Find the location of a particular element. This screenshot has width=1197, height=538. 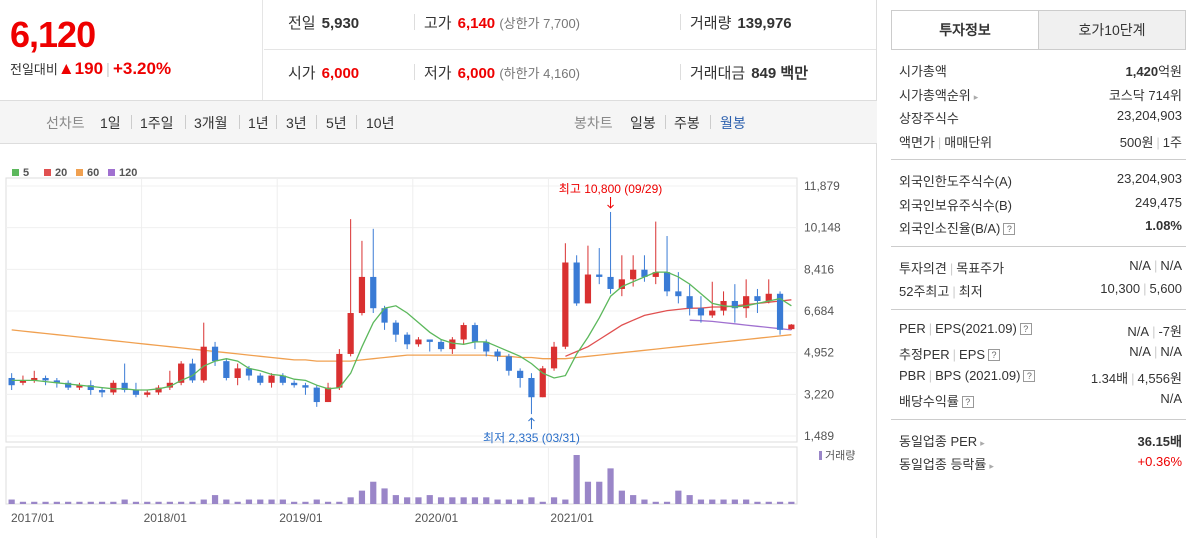

period-1y: 1년 is located at coordinates (258, 123).